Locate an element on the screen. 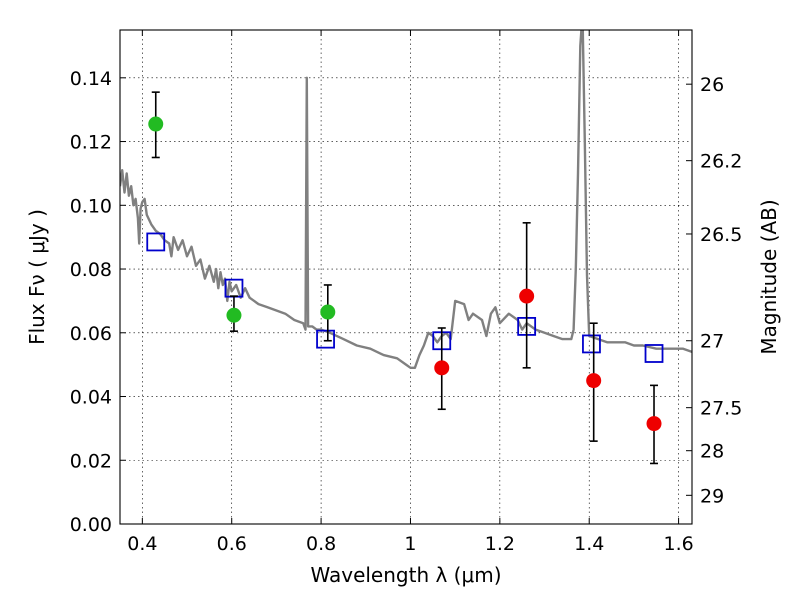 This screenshot has width=800, height=600. y-tick-label: 0.04 is located at coordinates (91, 398).